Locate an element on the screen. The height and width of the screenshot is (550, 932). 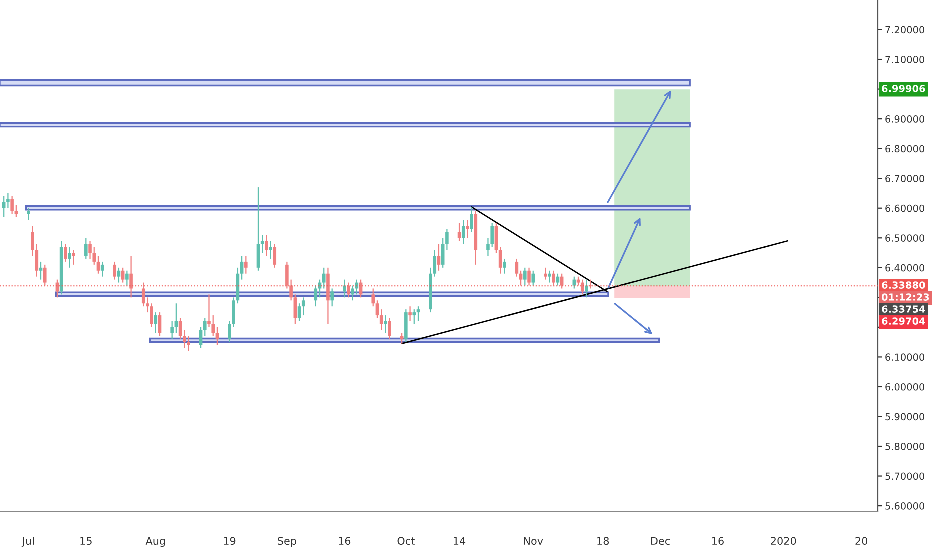
y-tick-label: 6.70000 is located at coordinates (905, 178).